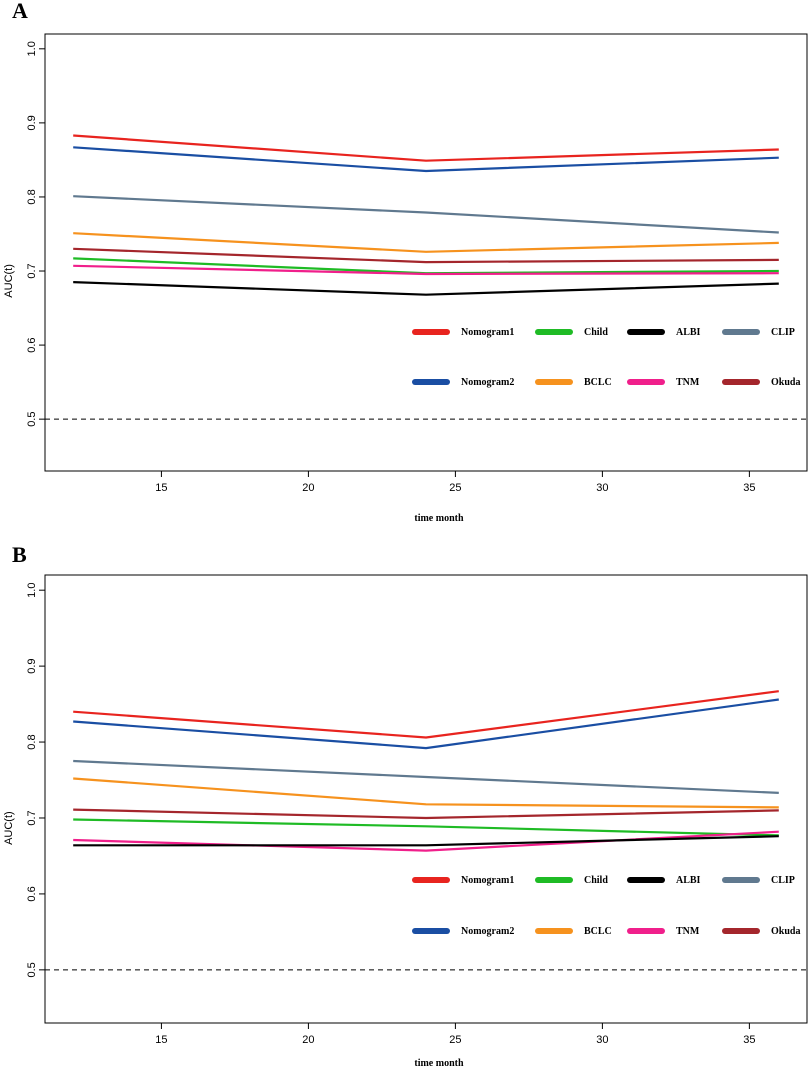  What do you see at coordinates (19, 554) in the screenshot?
I see `panel-label: B` at bounding box center [19, 554].